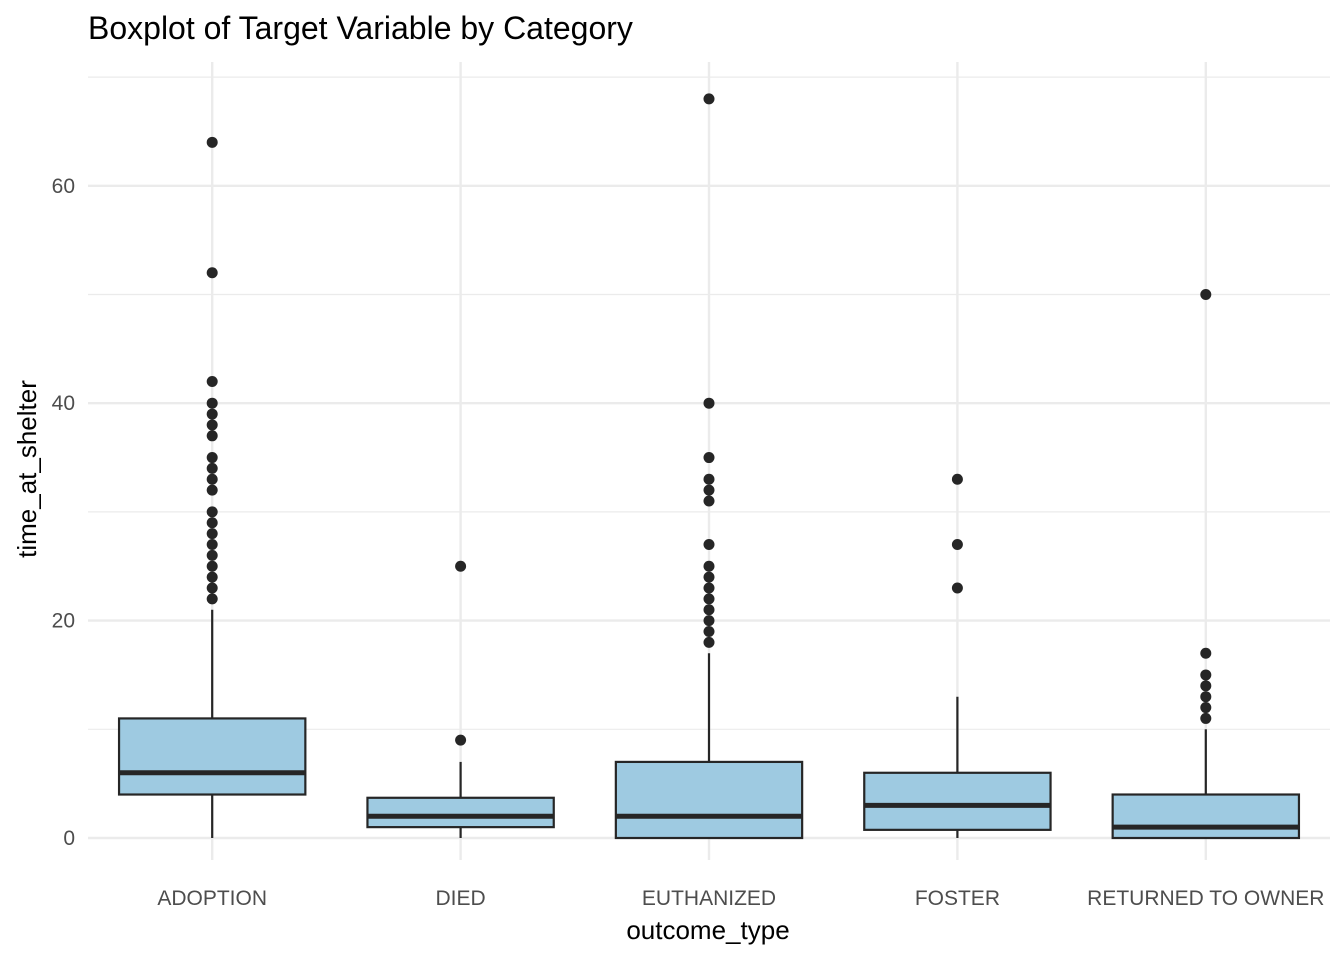 The height and width of the screenshot is (960, 1344). What do you see at coordinates (1205, 898) in the screenshot?
I see `x-tick-label: RETURNED TO OWNER` at bounding box center [1205, 898].